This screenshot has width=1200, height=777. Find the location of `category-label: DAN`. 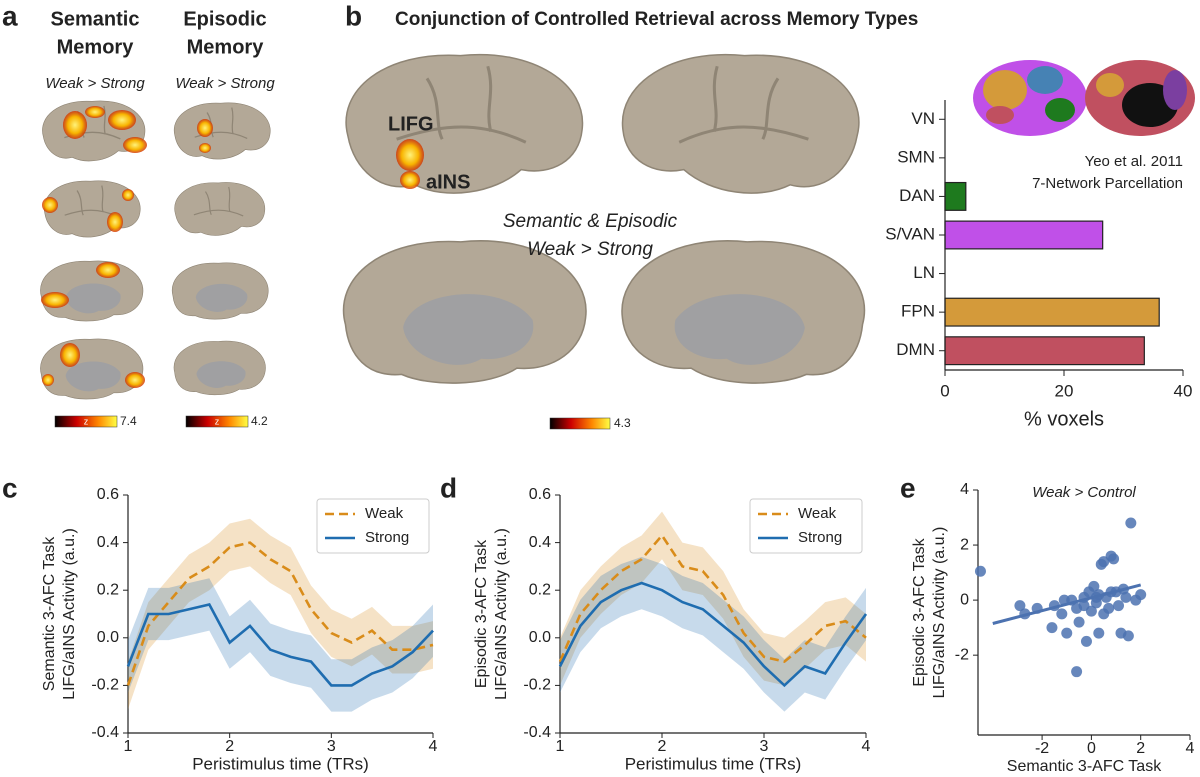

category-label: DAN is located at coordinates (917, 195).